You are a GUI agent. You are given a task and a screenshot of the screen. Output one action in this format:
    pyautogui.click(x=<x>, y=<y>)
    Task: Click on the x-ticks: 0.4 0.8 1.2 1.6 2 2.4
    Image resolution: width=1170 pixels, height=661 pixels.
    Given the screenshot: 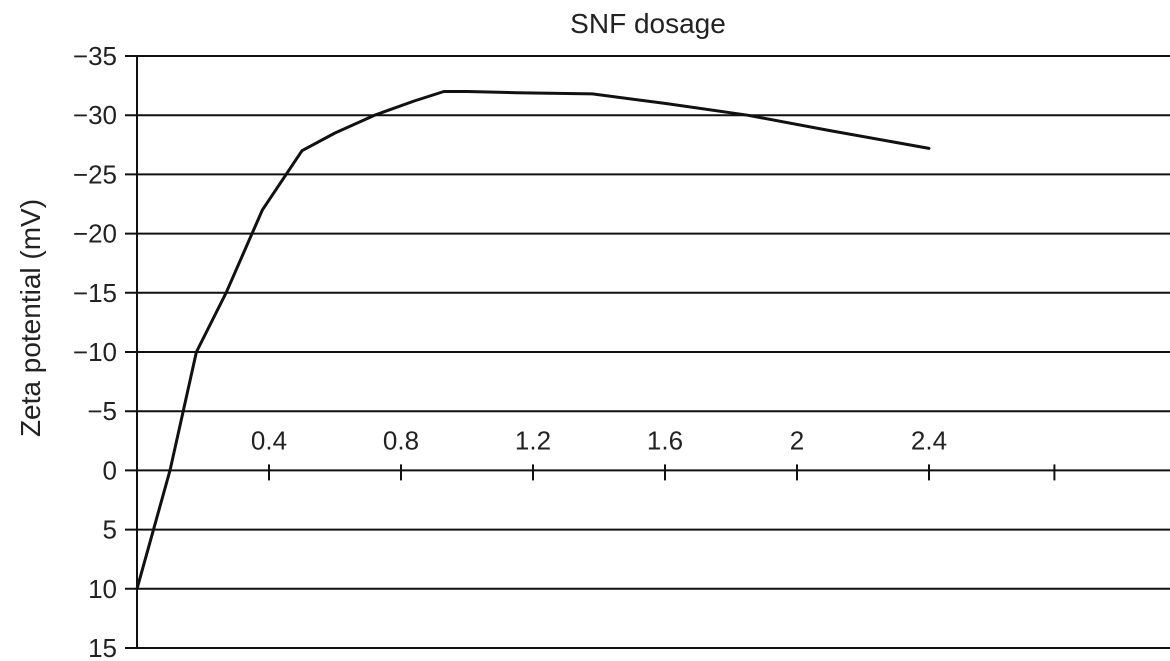 What is the action you would take?
    pyautogui.click(x=653, y=453)
    